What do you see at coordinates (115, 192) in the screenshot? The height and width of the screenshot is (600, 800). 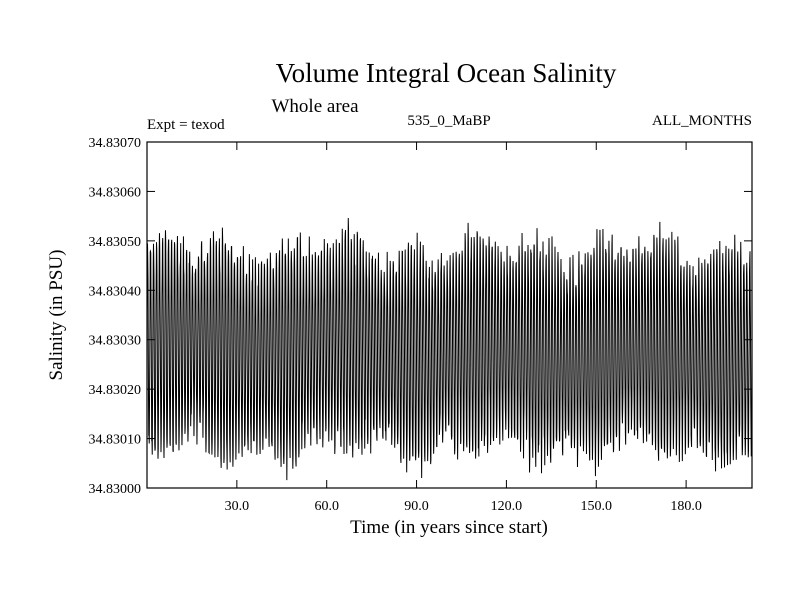 I see `y-tick-label: 34.83060` at bounding box center [115, 192].